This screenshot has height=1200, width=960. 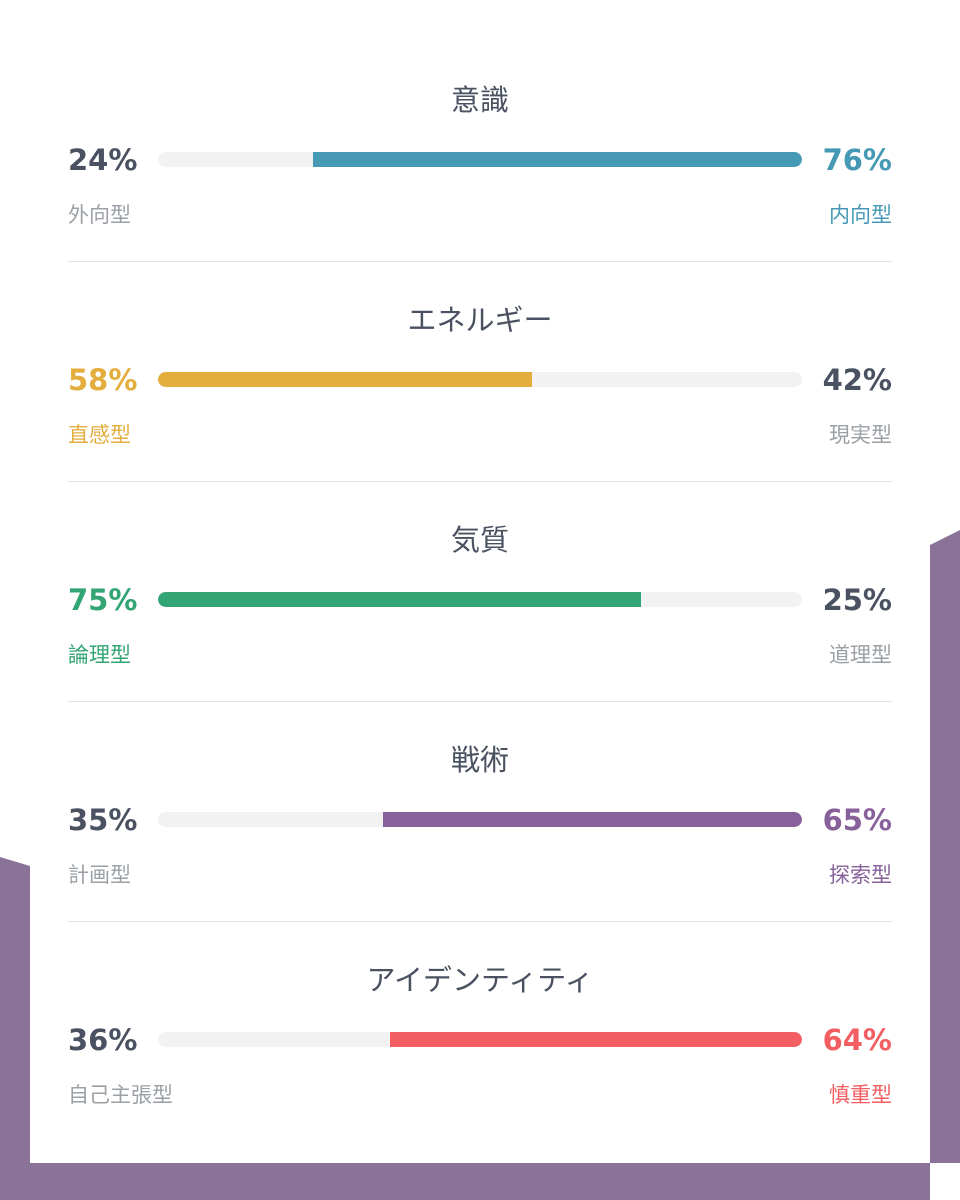 I want to click on right-type-label: 現実型, so click(x=860, y=435).